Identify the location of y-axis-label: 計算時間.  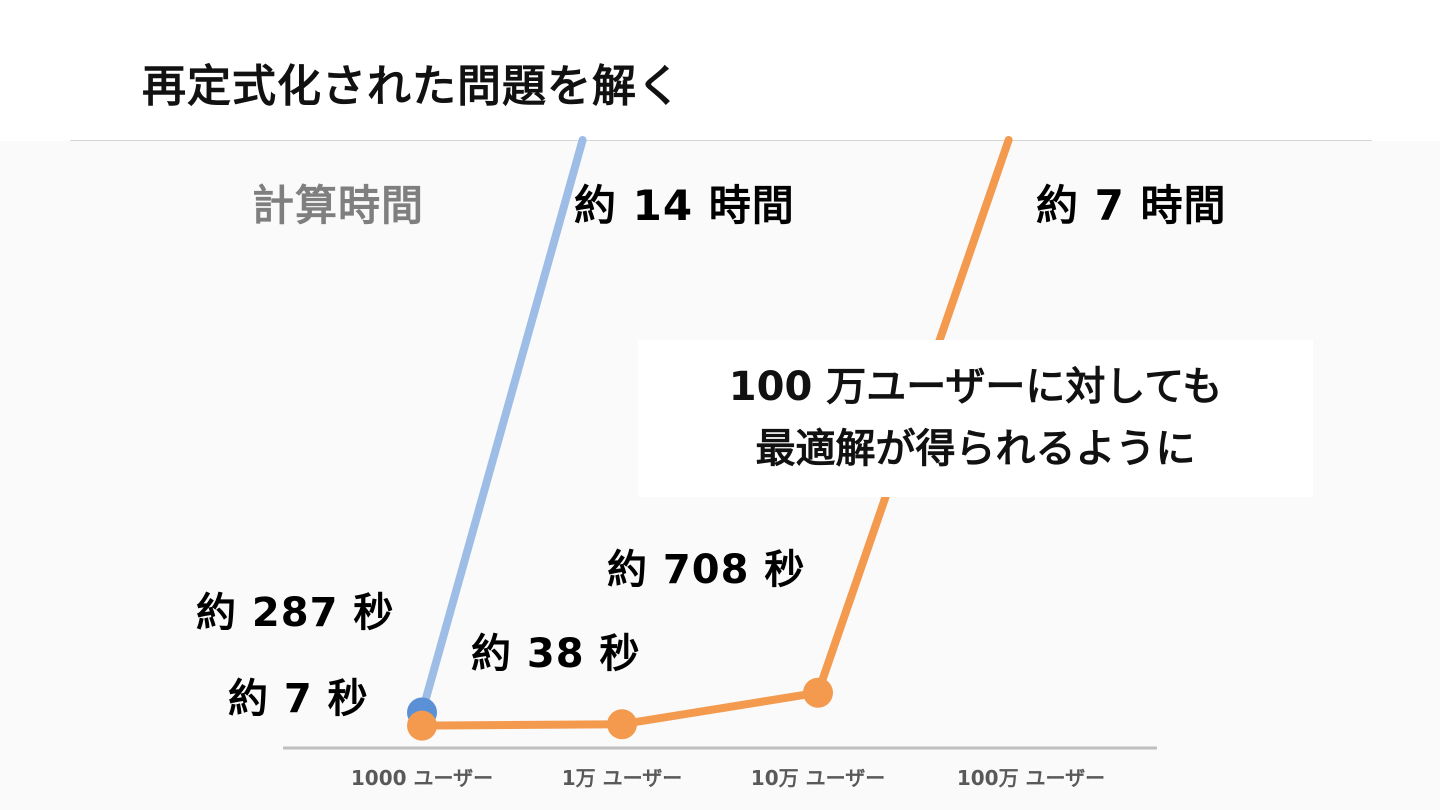
(338, 205).